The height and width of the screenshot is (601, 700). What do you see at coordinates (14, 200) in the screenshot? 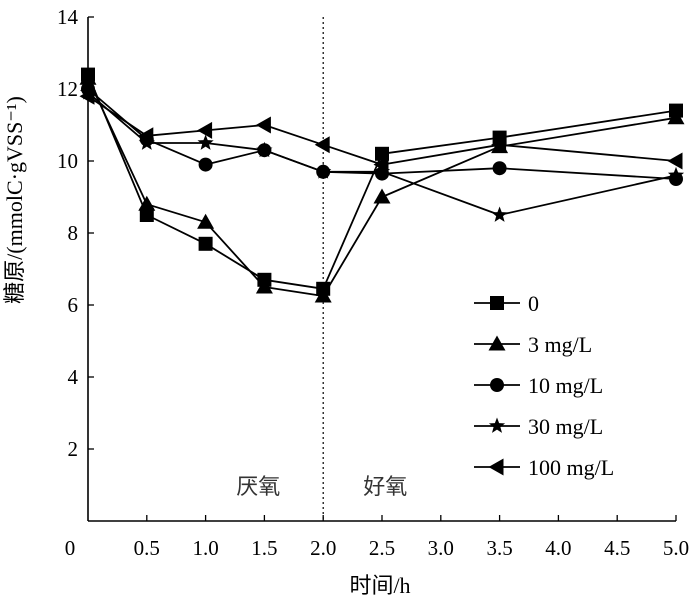
I see `y-axis-title: 糖原/(mmolC·gVSS⁻¹)` at bounding box center [14, 200].